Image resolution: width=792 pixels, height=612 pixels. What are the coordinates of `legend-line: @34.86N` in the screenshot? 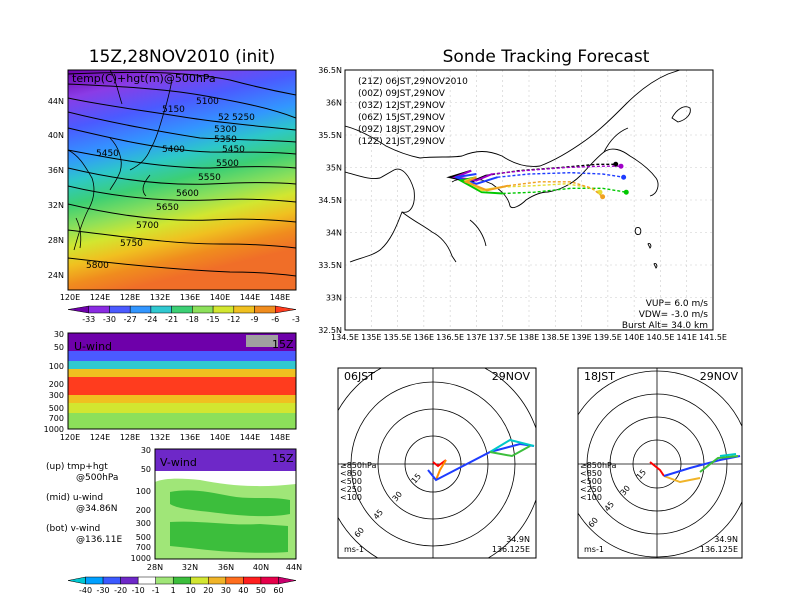 It's located at (97, 509).